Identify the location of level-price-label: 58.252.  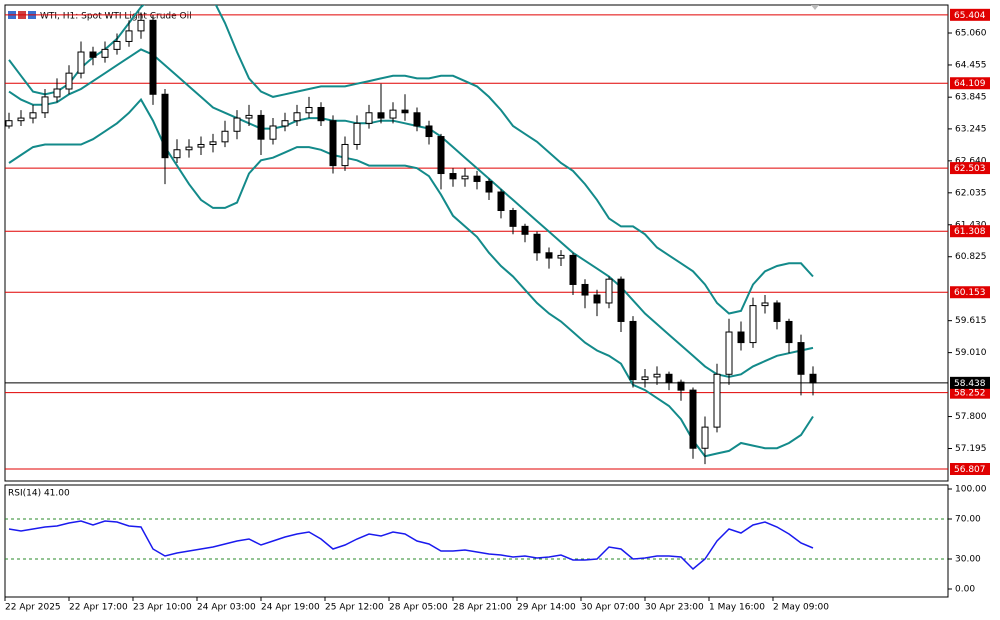
(970, 394).